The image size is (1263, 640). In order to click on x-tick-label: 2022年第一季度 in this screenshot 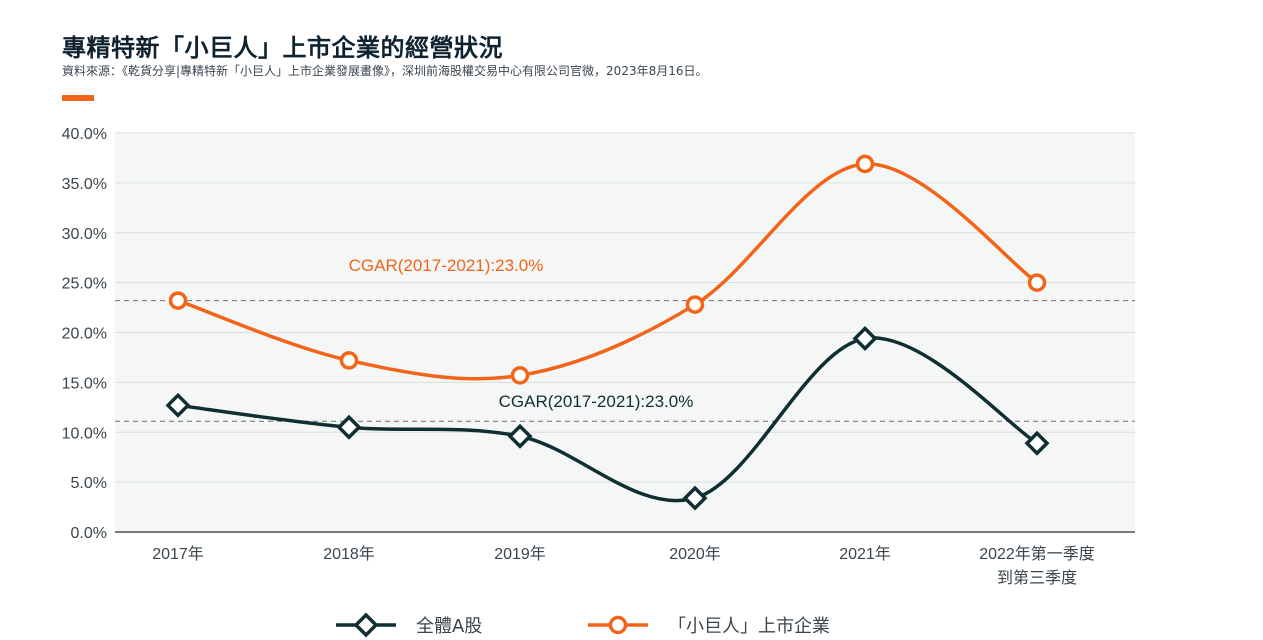, I will do `click(1037, 554)`.